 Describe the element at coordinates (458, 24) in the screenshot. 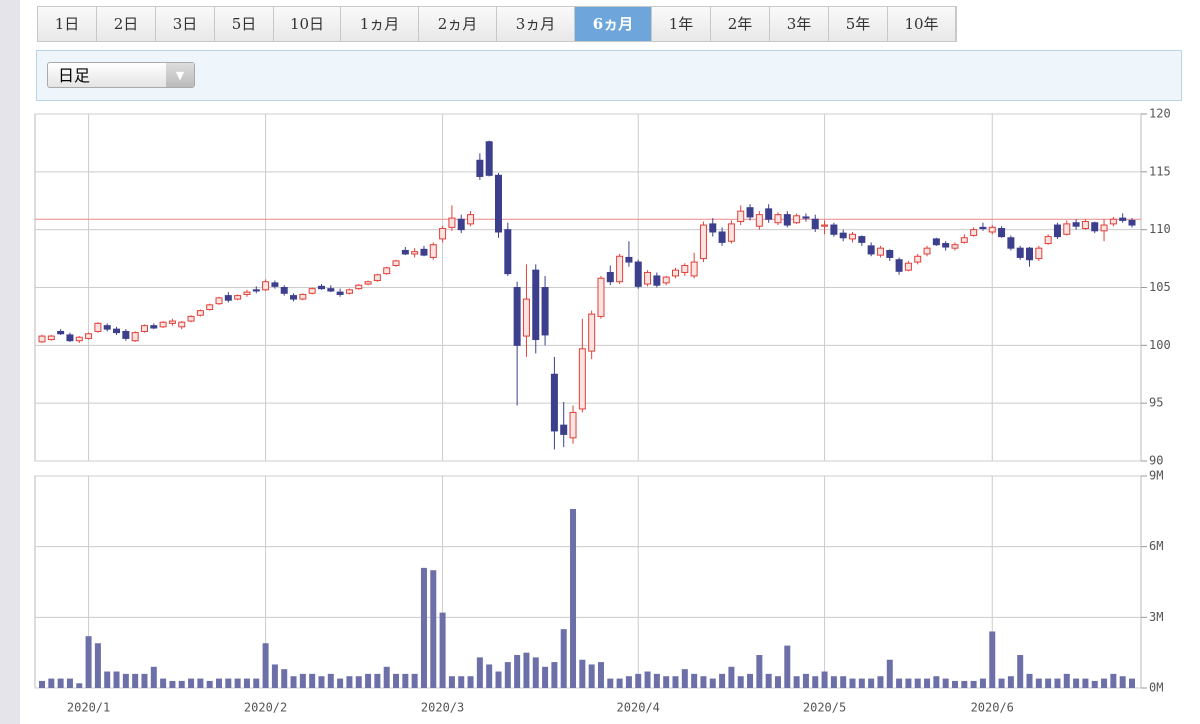

I see `range-tab: 2ヵ月` at that location.